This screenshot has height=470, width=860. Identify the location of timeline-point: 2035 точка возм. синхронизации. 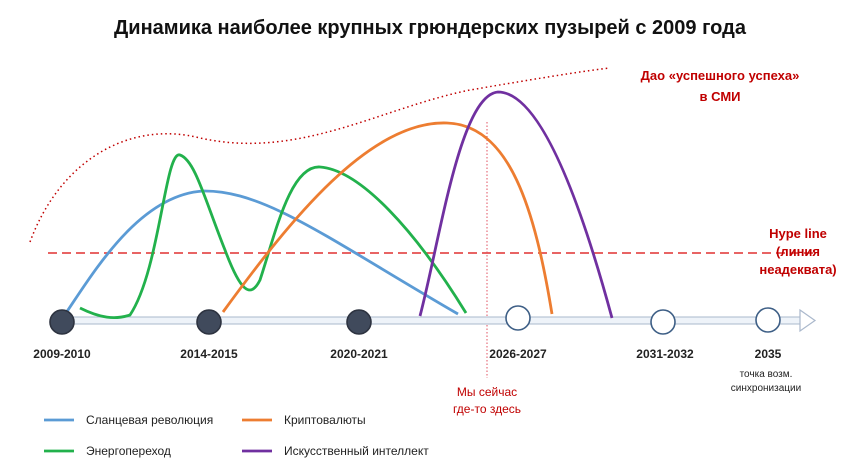
(766, 350).